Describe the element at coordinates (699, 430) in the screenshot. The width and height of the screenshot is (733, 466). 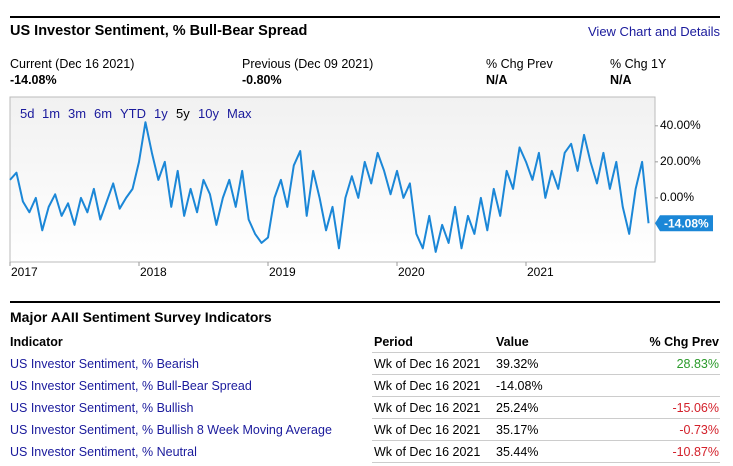
I see `change-cell: -0.73%` at that location.